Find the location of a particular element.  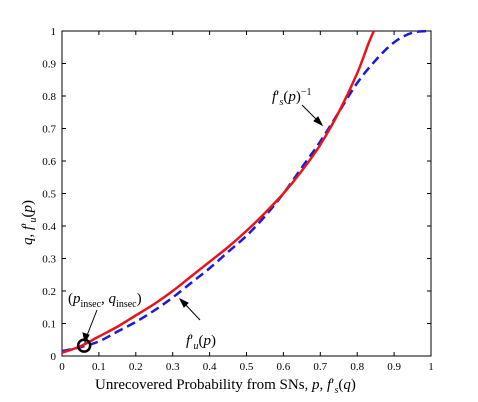

x-tick-label: 0.4 is located at coordinates (210, 367).